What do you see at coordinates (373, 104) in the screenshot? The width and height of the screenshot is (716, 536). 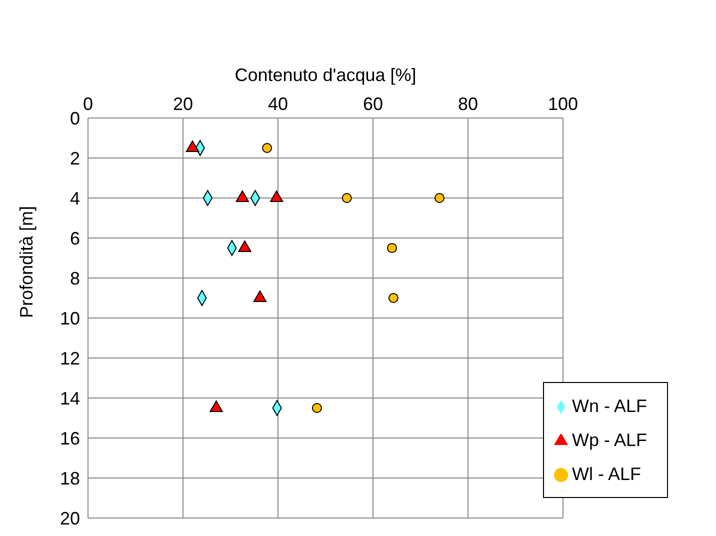 I see `x-tick-label: 60` at bounding box center [373, 104].